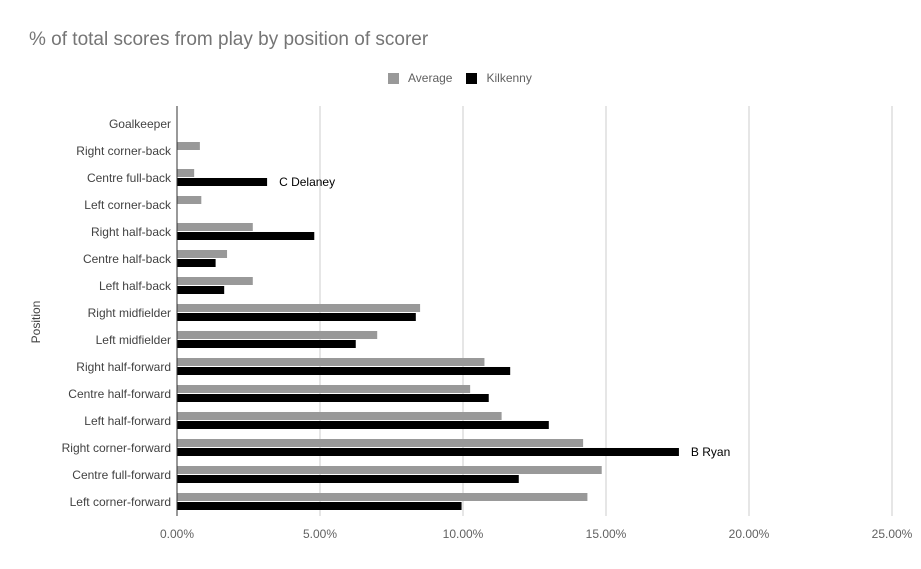 The image size is (921, 569). What do you see at coordinates (123, 367) in the screenshot?
I see `y-tick-label-right-half-forward: Right half-forward` at bounding box center [123, 367].